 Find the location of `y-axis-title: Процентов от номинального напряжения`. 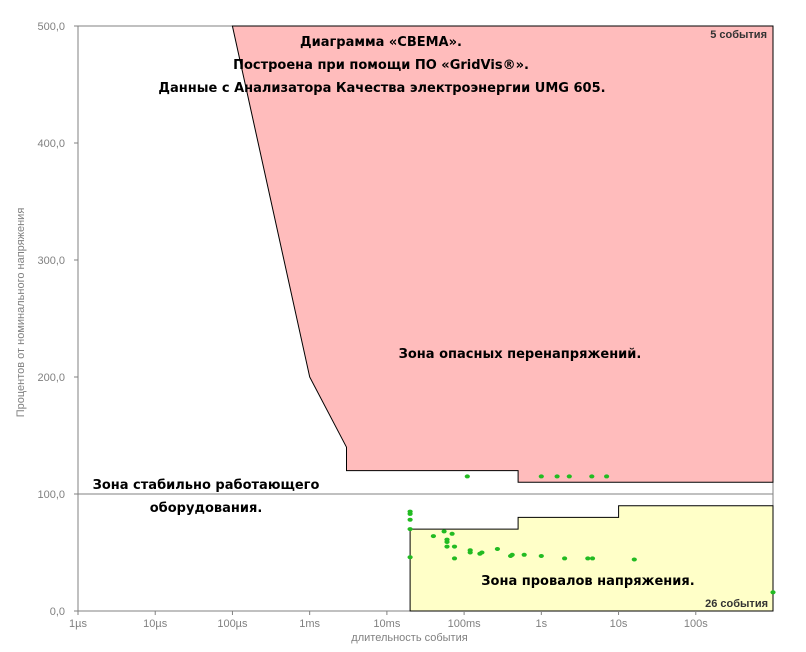

y-axis-title: Процентов от номинального напряжения is located at coordinates (21, 313).